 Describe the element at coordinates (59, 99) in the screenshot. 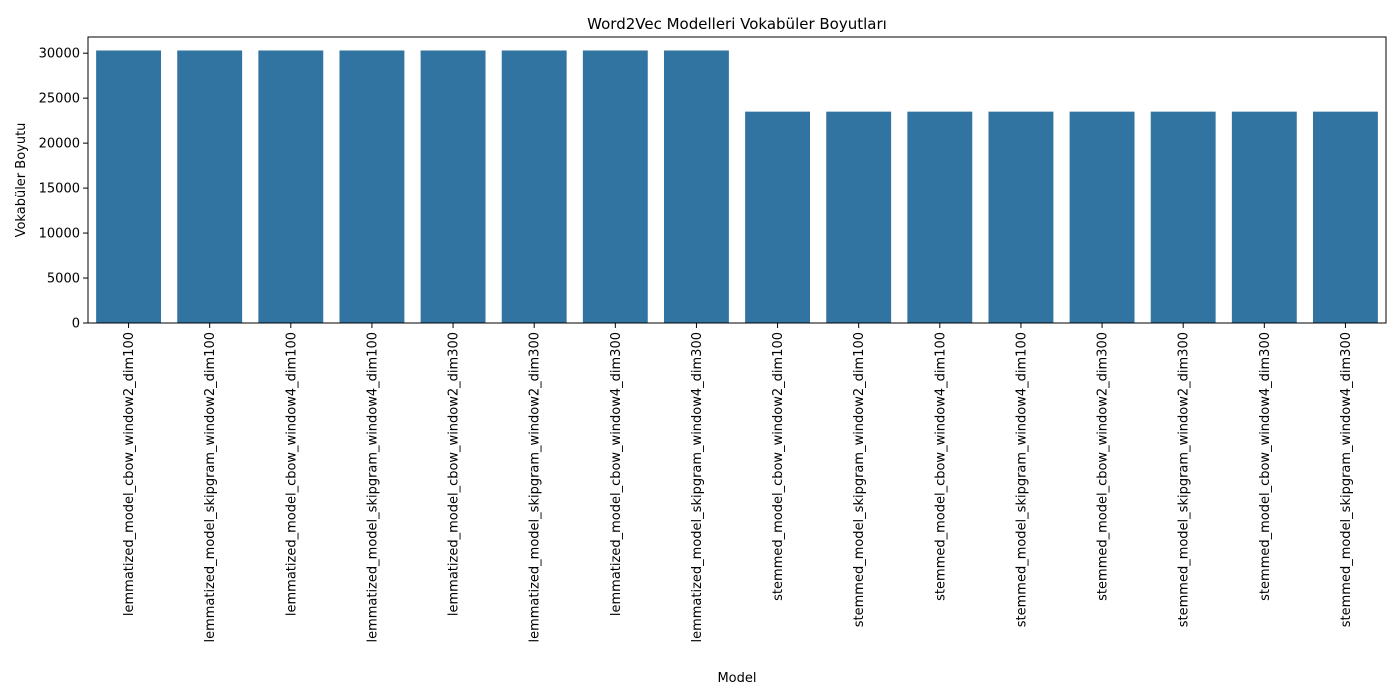

I see `y-tick-label: 25000` at that location.